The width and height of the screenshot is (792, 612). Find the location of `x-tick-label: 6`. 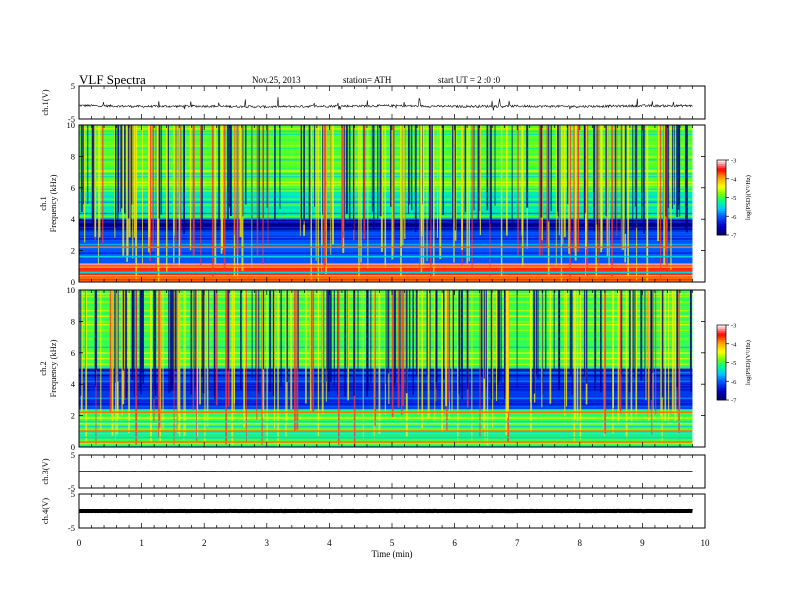

x-tick-label: 6 is located at coordinates (454, 543).